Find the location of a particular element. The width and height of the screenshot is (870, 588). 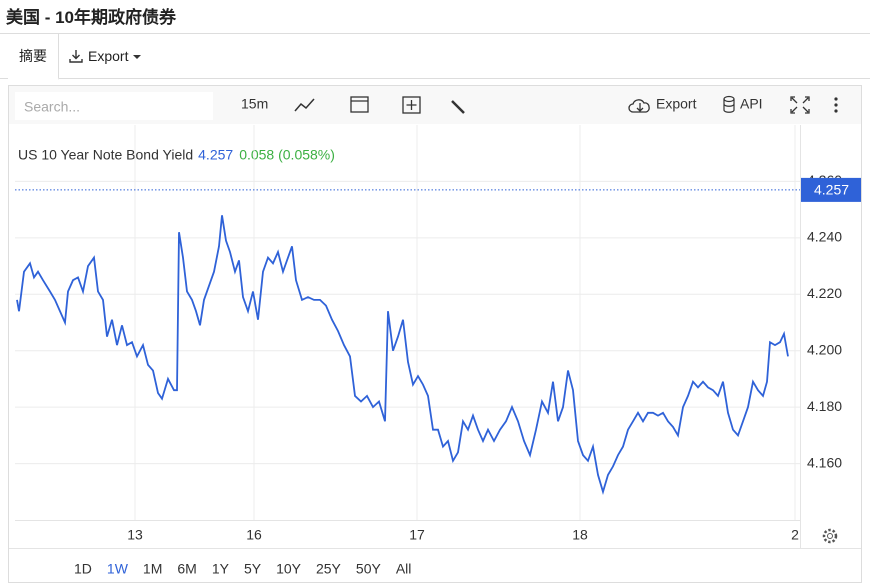

tab-export: Export is located at coordinates (108, 56).